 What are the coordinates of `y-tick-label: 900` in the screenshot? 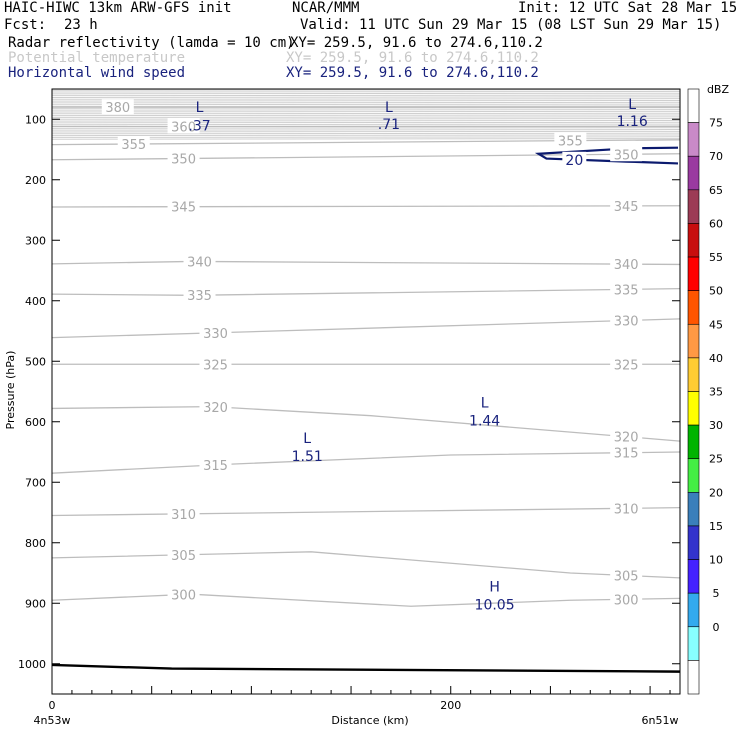 It's located at (35, 603).